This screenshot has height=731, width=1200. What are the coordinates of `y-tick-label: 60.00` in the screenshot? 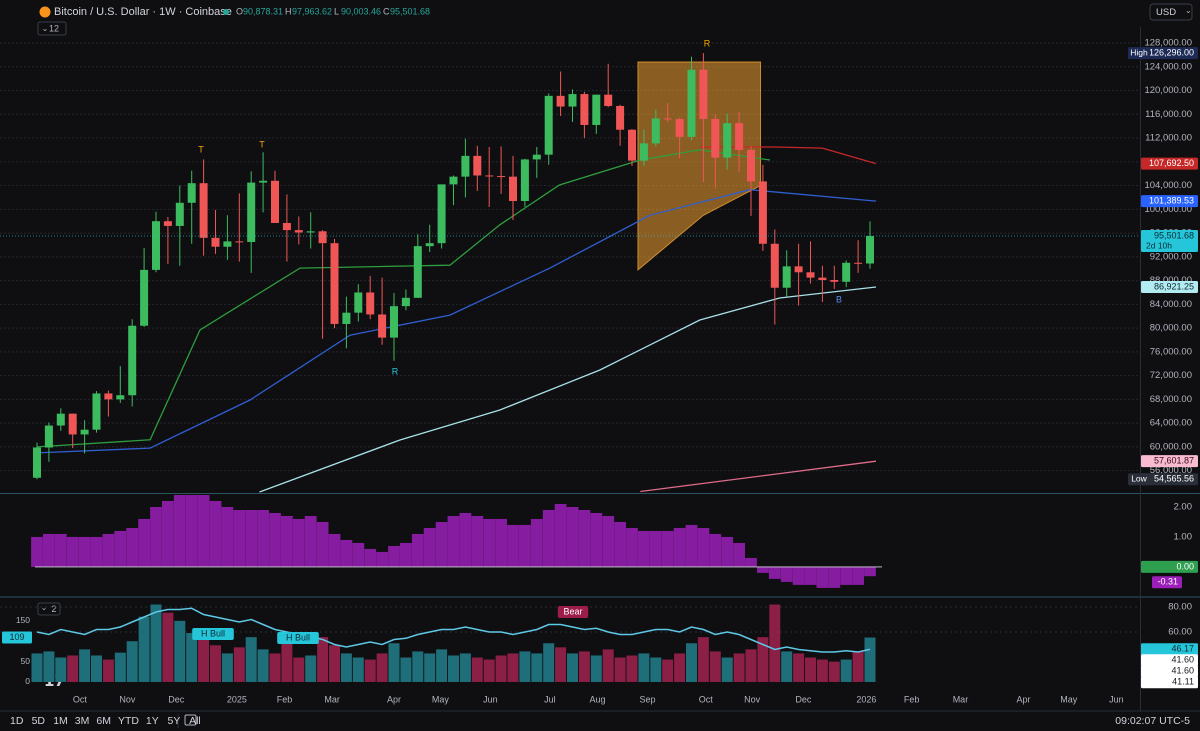 It's located at (1180, 632).